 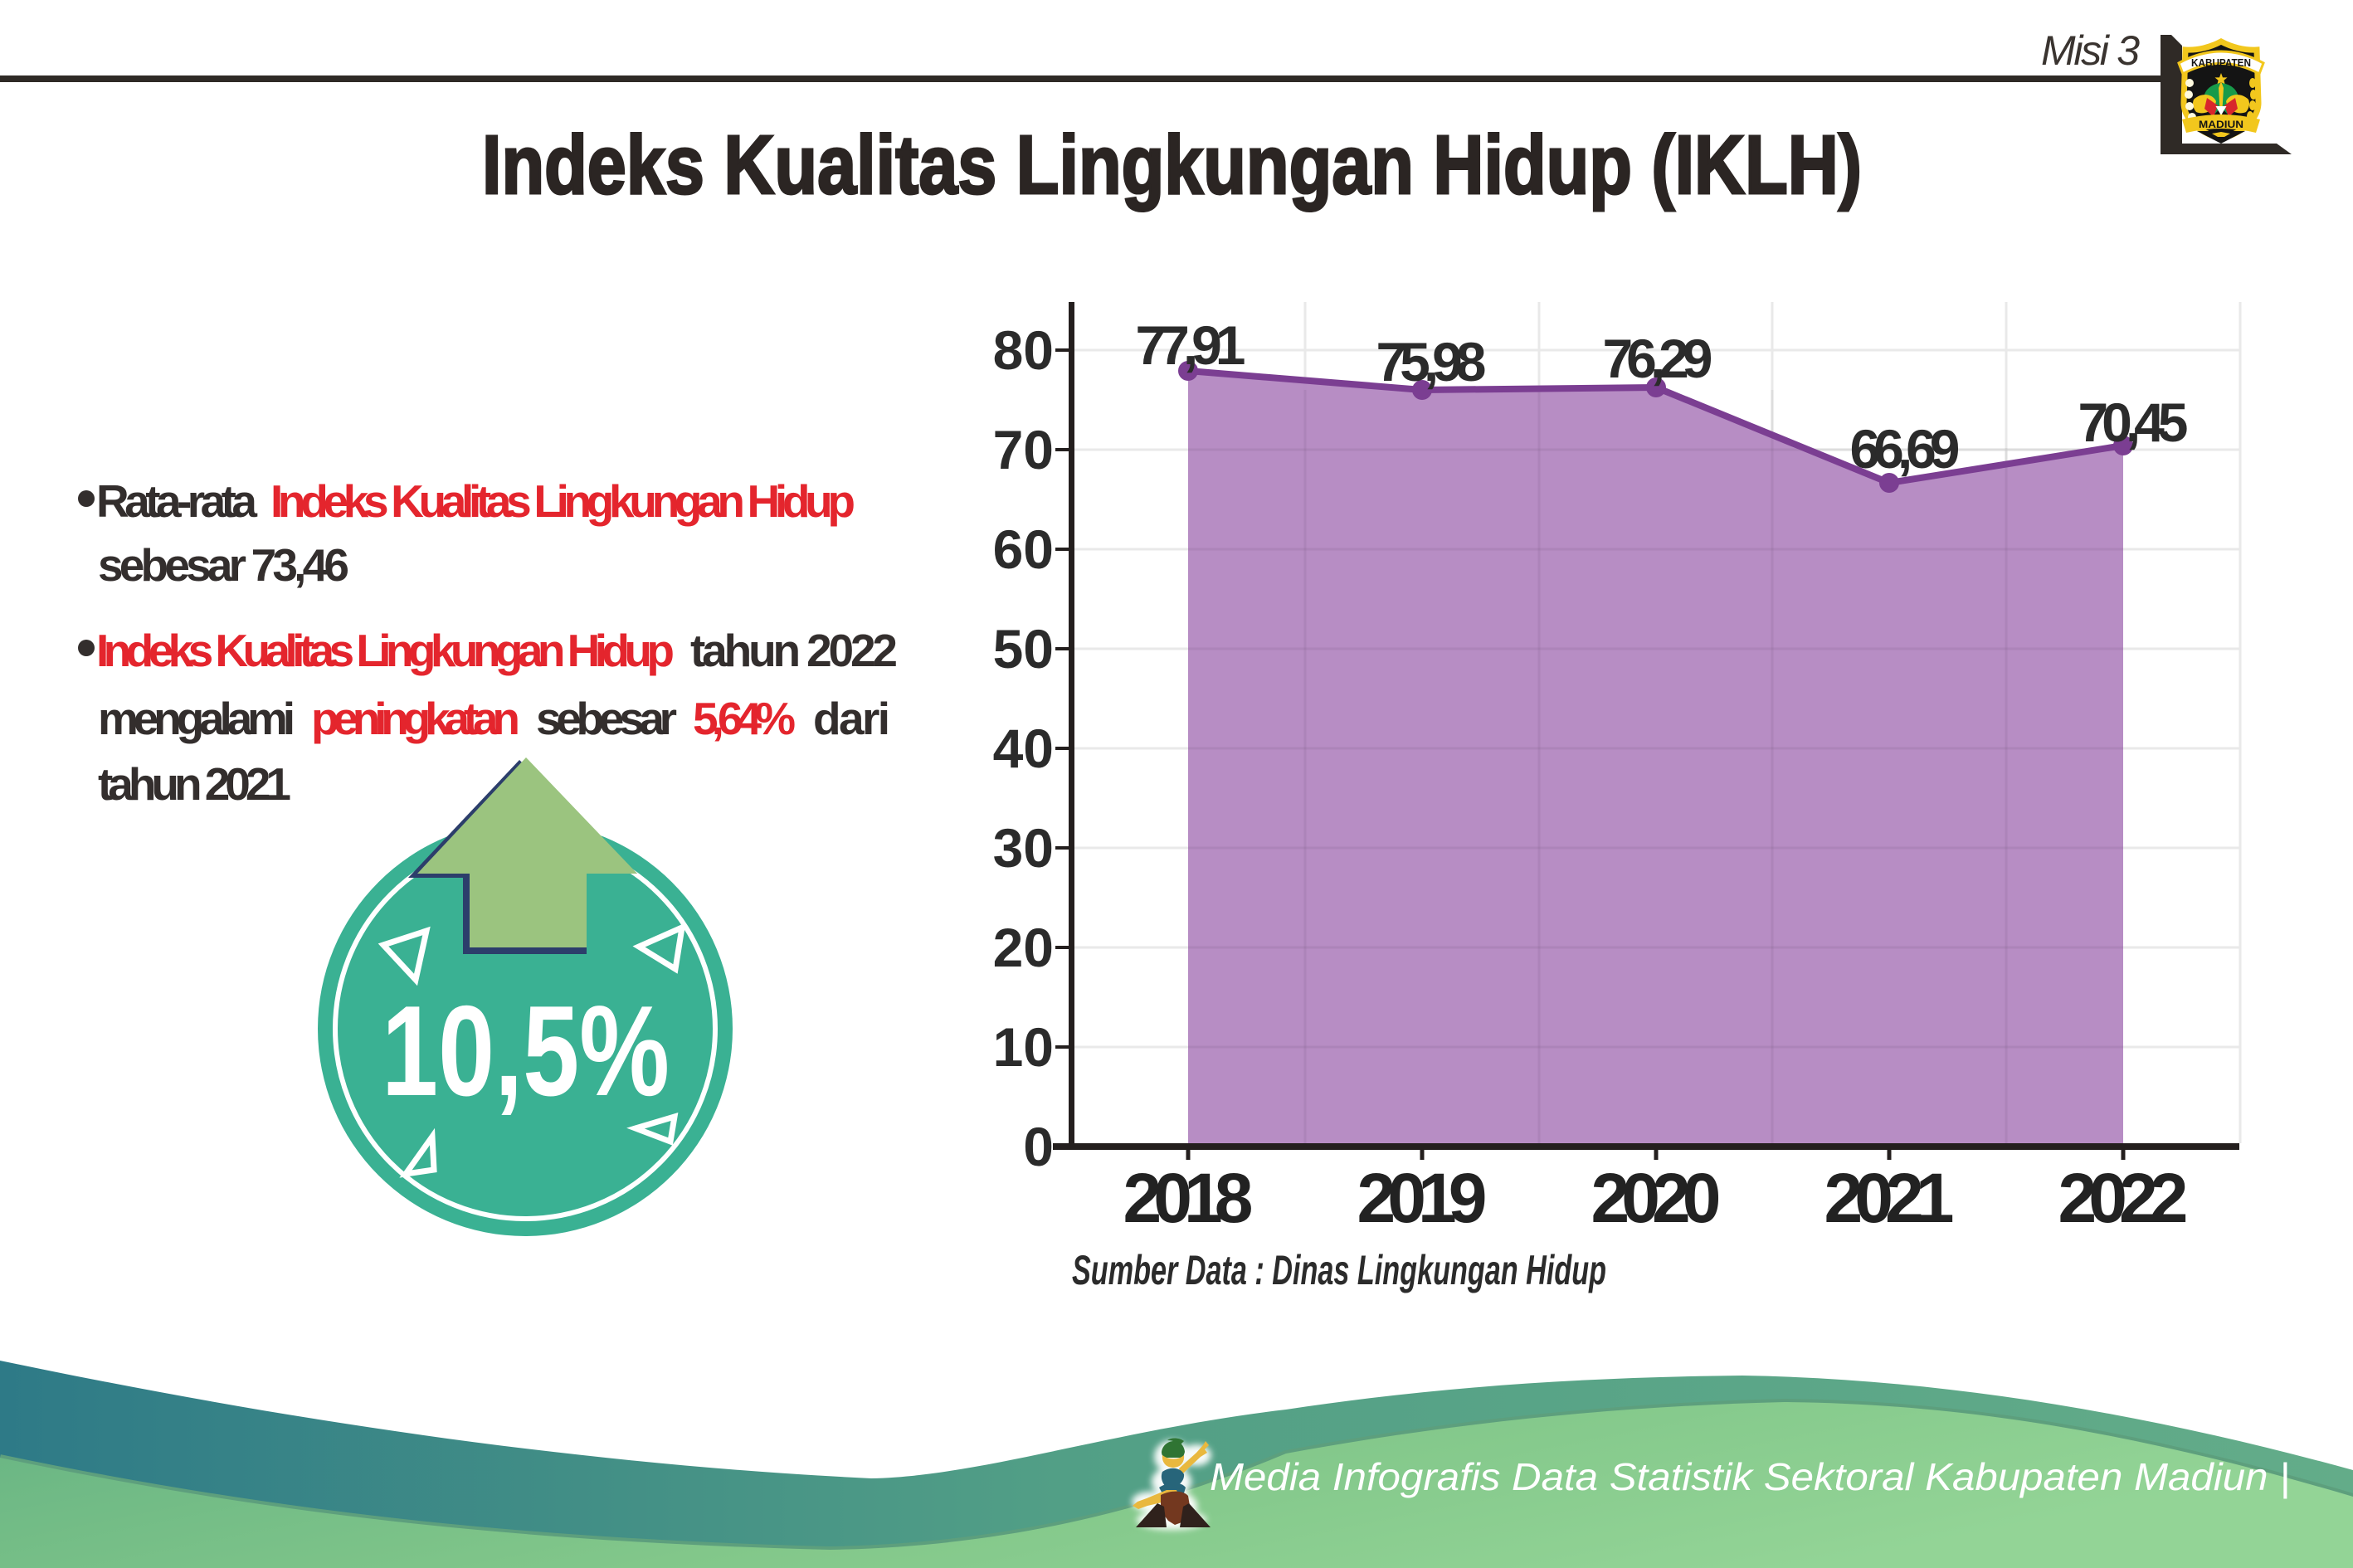 What do you see at coordinates (1188, 1198) in the screenshot?
I see `svg-text: 2018` at bounding box center [1188, 1198].